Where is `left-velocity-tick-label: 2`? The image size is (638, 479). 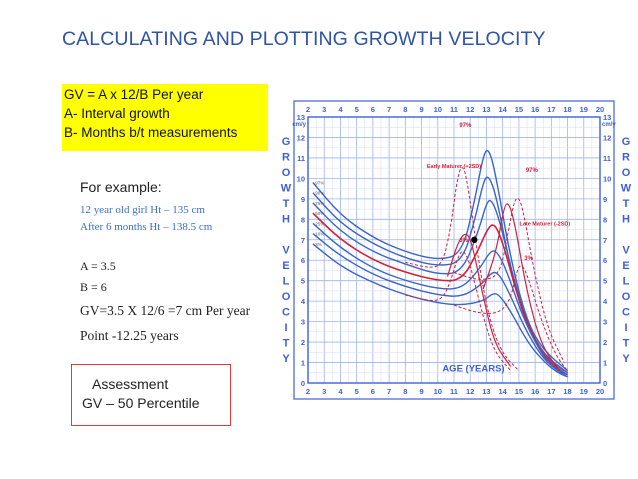 left-velocity-tick-label: 2 is located at coordinates (303, 342).